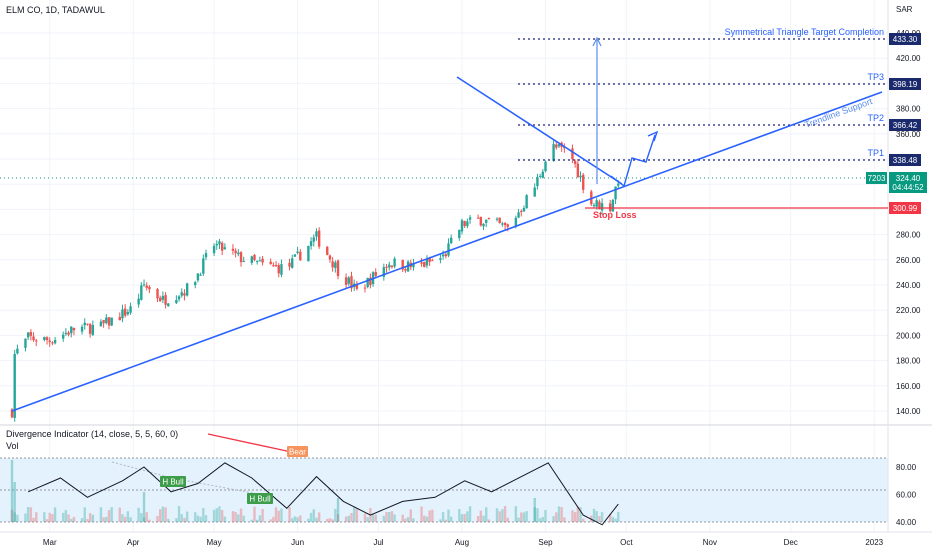  Describe the element at coordinates (905, 125) in the screenshot. I see `tp2-price-badge: 366.42` at that location.